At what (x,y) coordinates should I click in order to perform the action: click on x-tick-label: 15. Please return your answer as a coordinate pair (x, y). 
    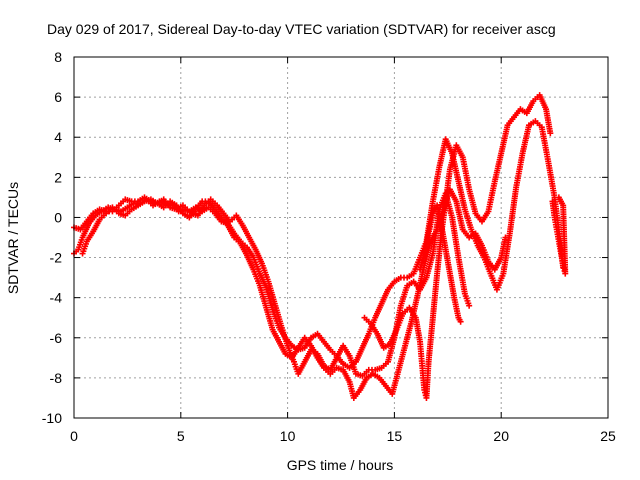
    Looking at the image, I should click on (395, 436).